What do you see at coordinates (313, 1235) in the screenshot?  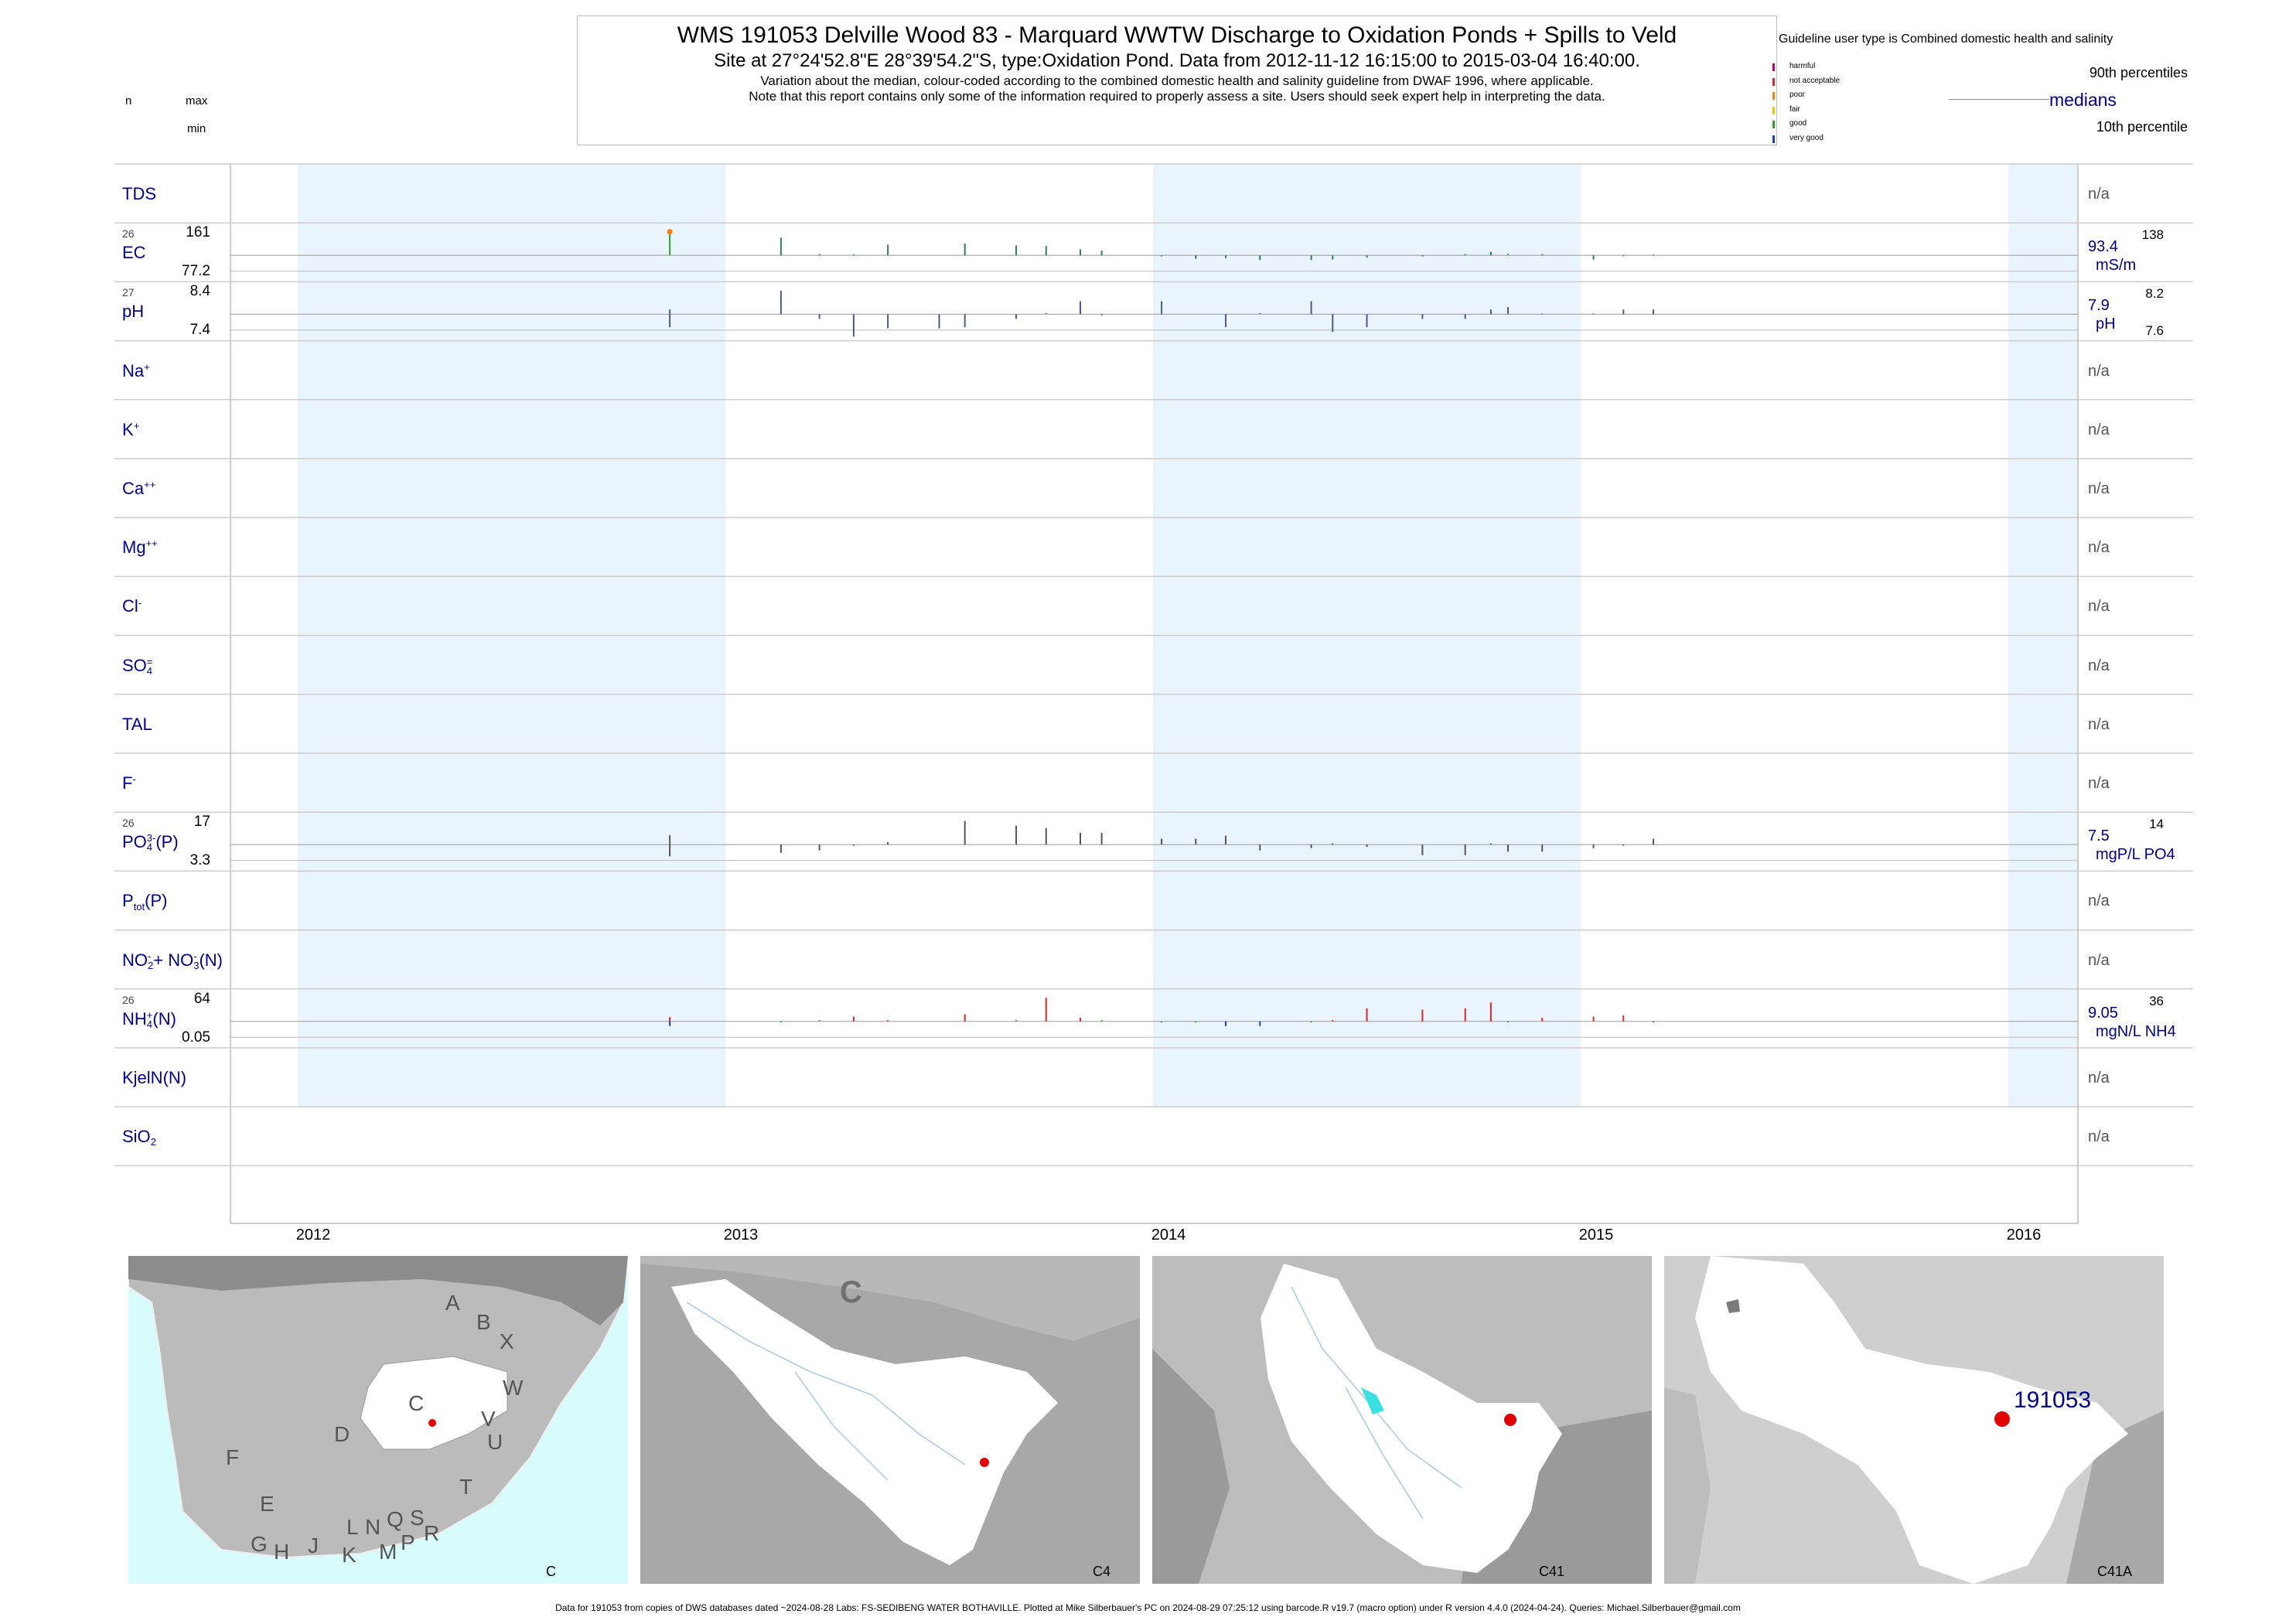 I see `x-tick-label-2012: 2012` at bounding box center [313, 1235].